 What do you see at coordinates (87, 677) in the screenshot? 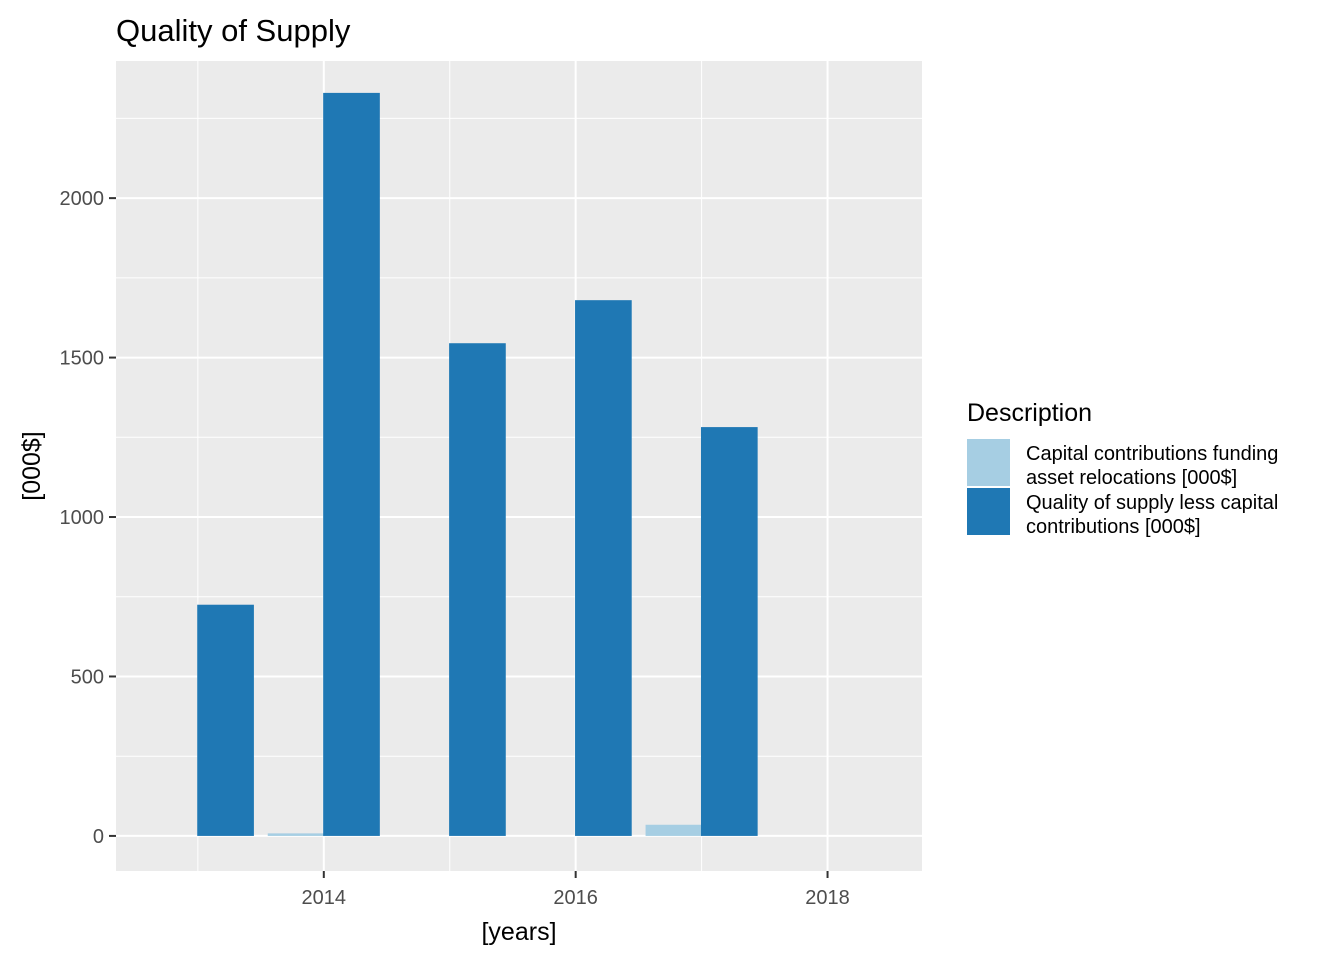
I see `y-tick-label: 500` at bounding box center [87, 677].